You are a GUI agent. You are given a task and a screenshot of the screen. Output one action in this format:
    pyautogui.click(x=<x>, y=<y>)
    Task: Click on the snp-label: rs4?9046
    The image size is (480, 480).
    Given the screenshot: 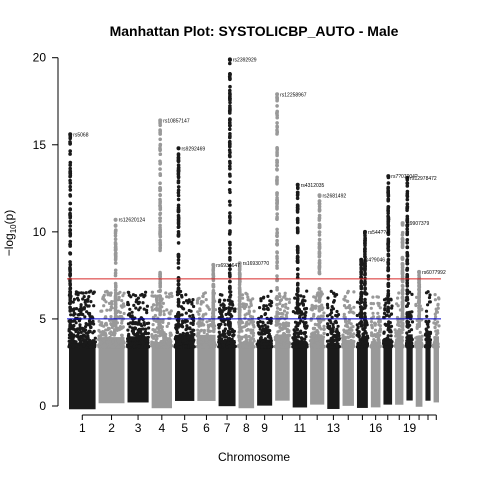 What is the action you would take?
    pyautogui.click(x=374, y=261)
    